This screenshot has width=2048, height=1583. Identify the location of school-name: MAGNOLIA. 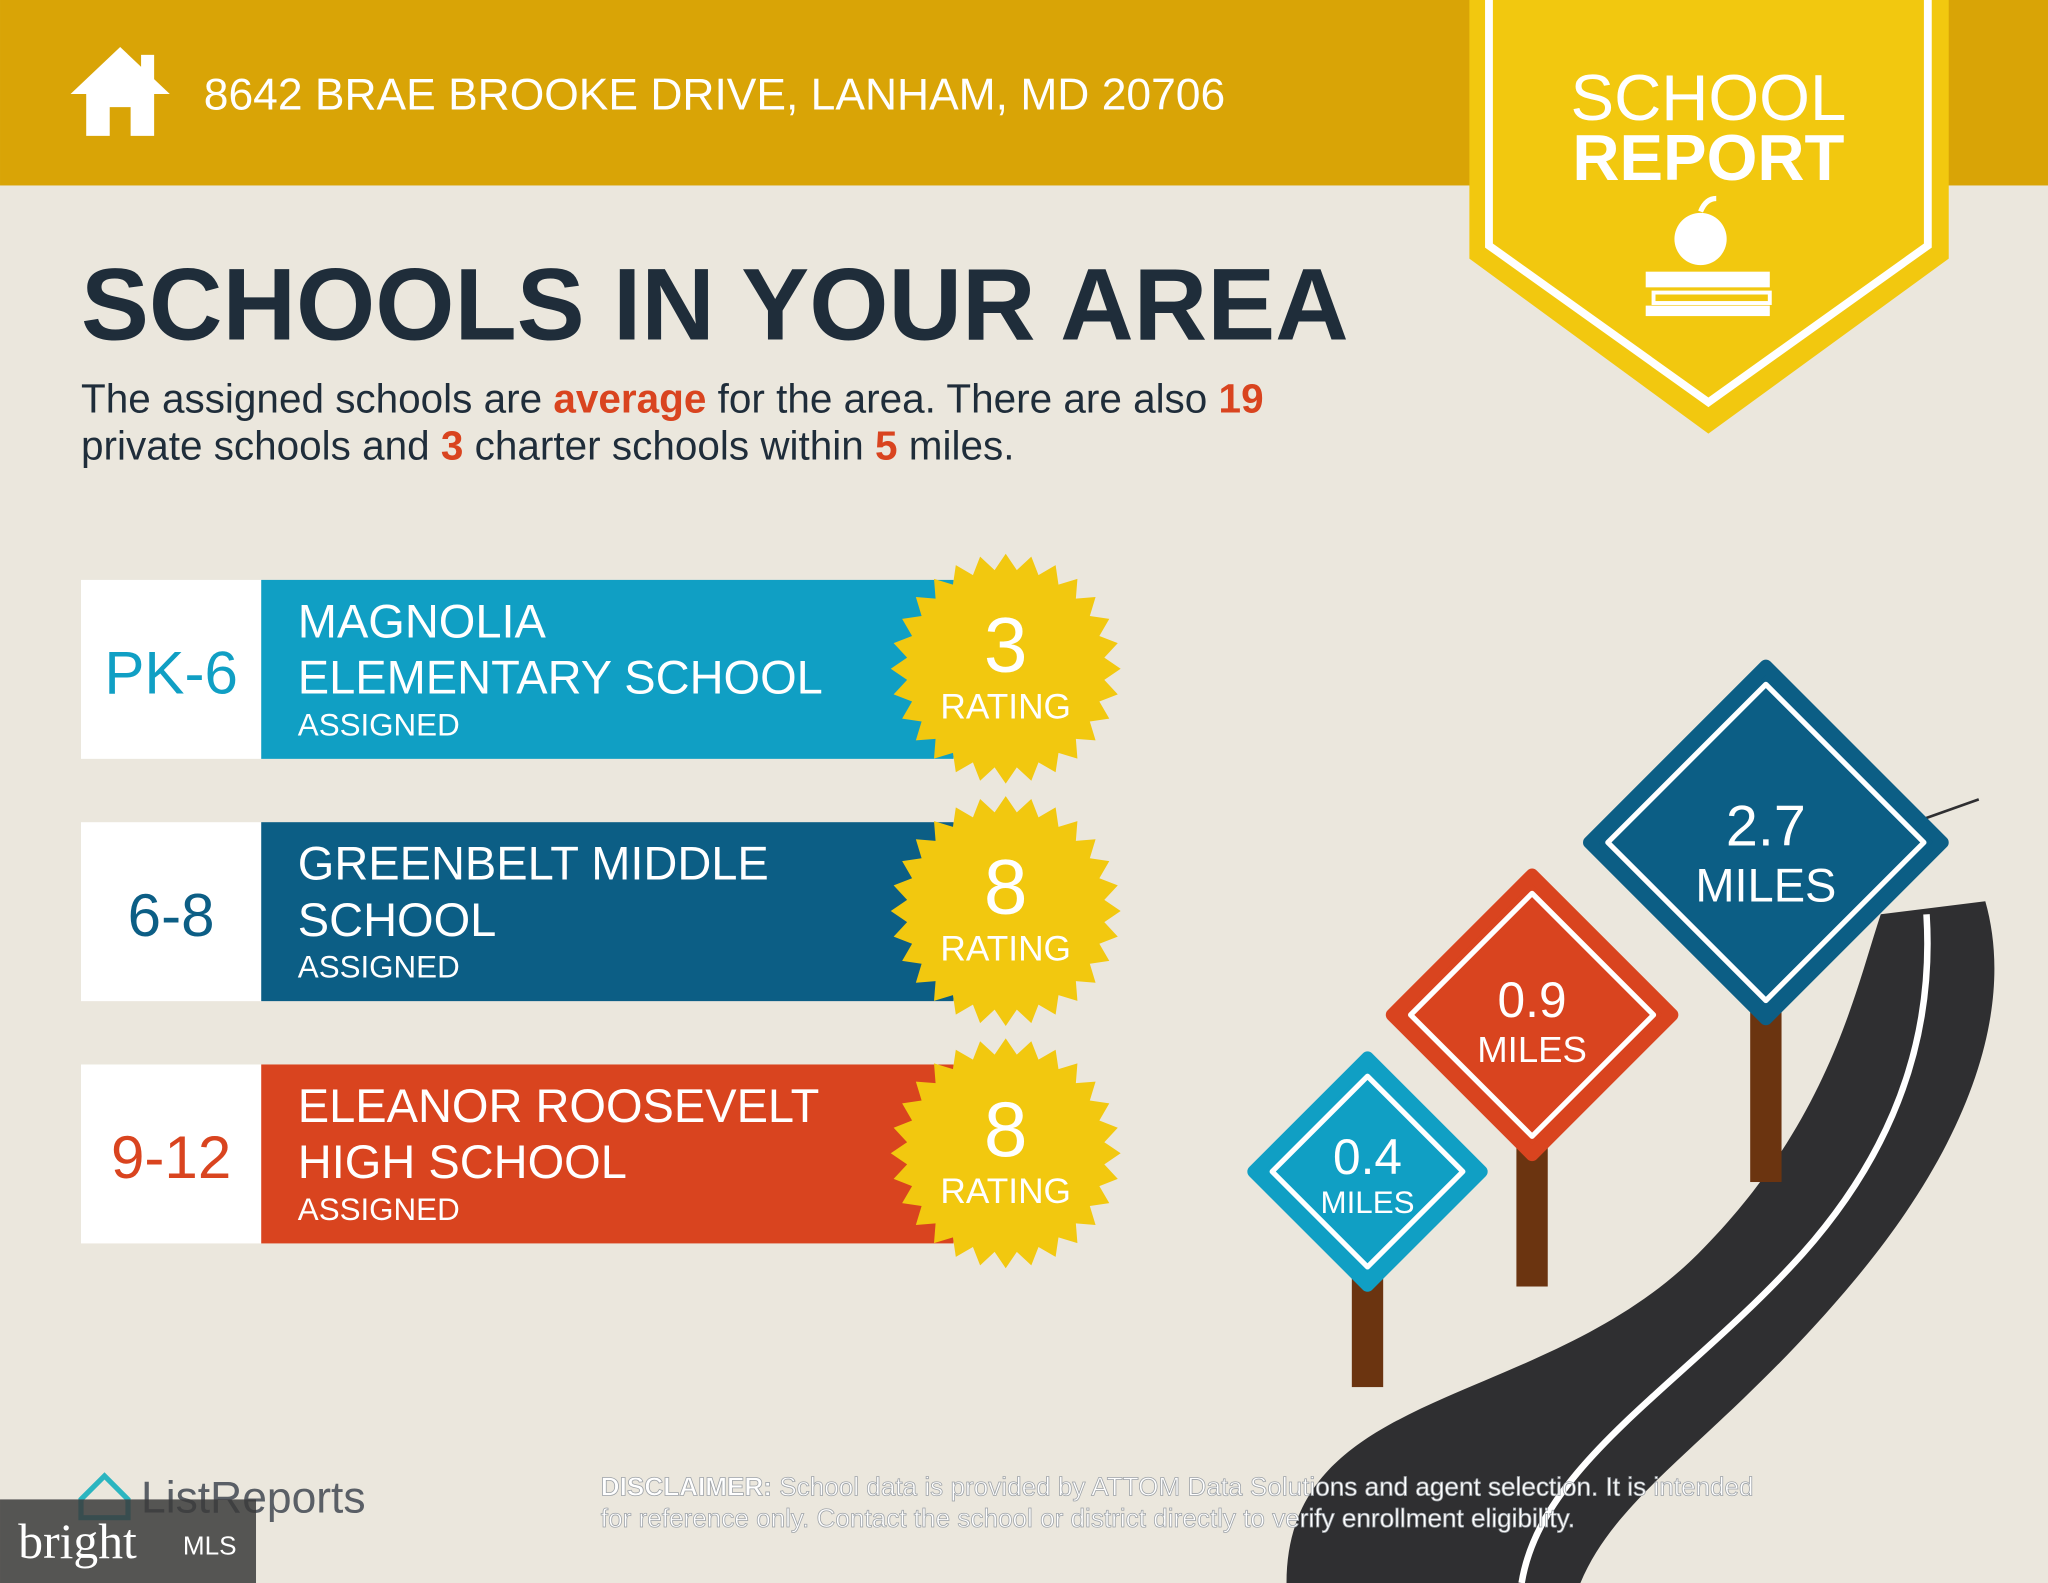
(422, 620).